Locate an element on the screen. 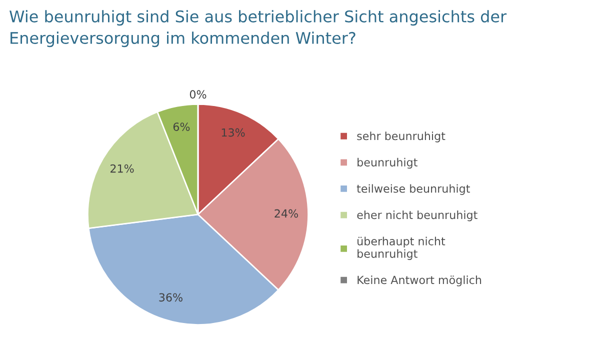  data-label: 24% is located at coordinates (286, 213).